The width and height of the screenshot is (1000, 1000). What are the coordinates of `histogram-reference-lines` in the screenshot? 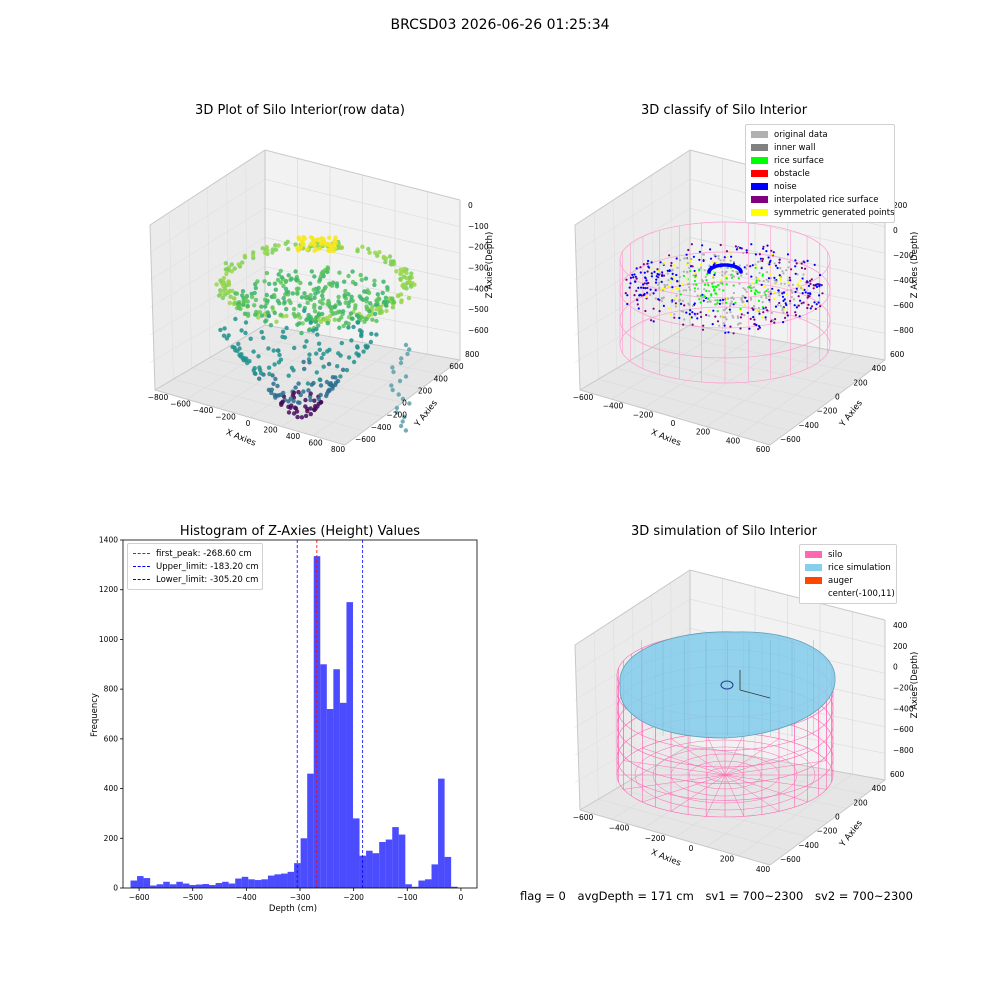 It's located at (330, 714).